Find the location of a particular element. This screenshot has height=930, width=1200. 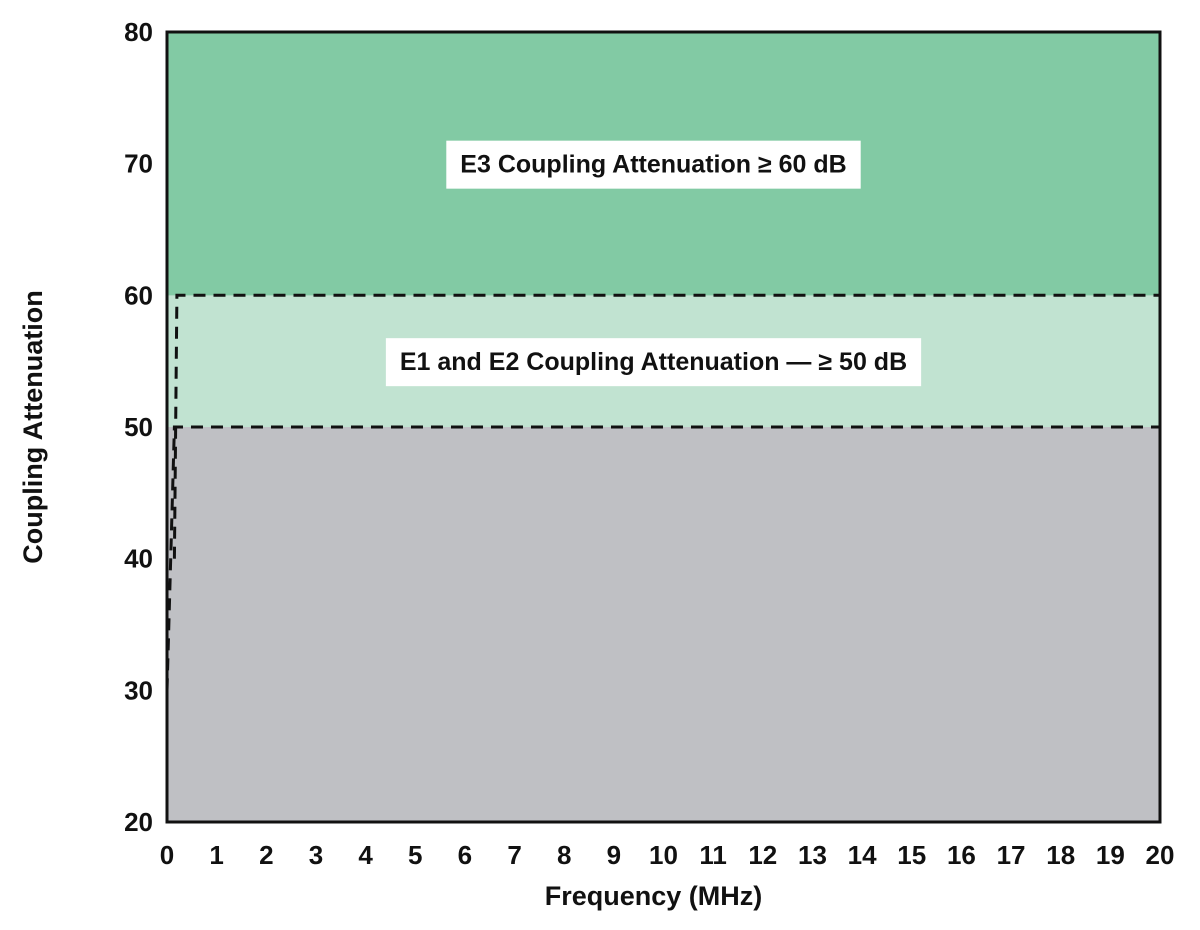

y-tick-label: 40 is located at coordinates (138, 559).